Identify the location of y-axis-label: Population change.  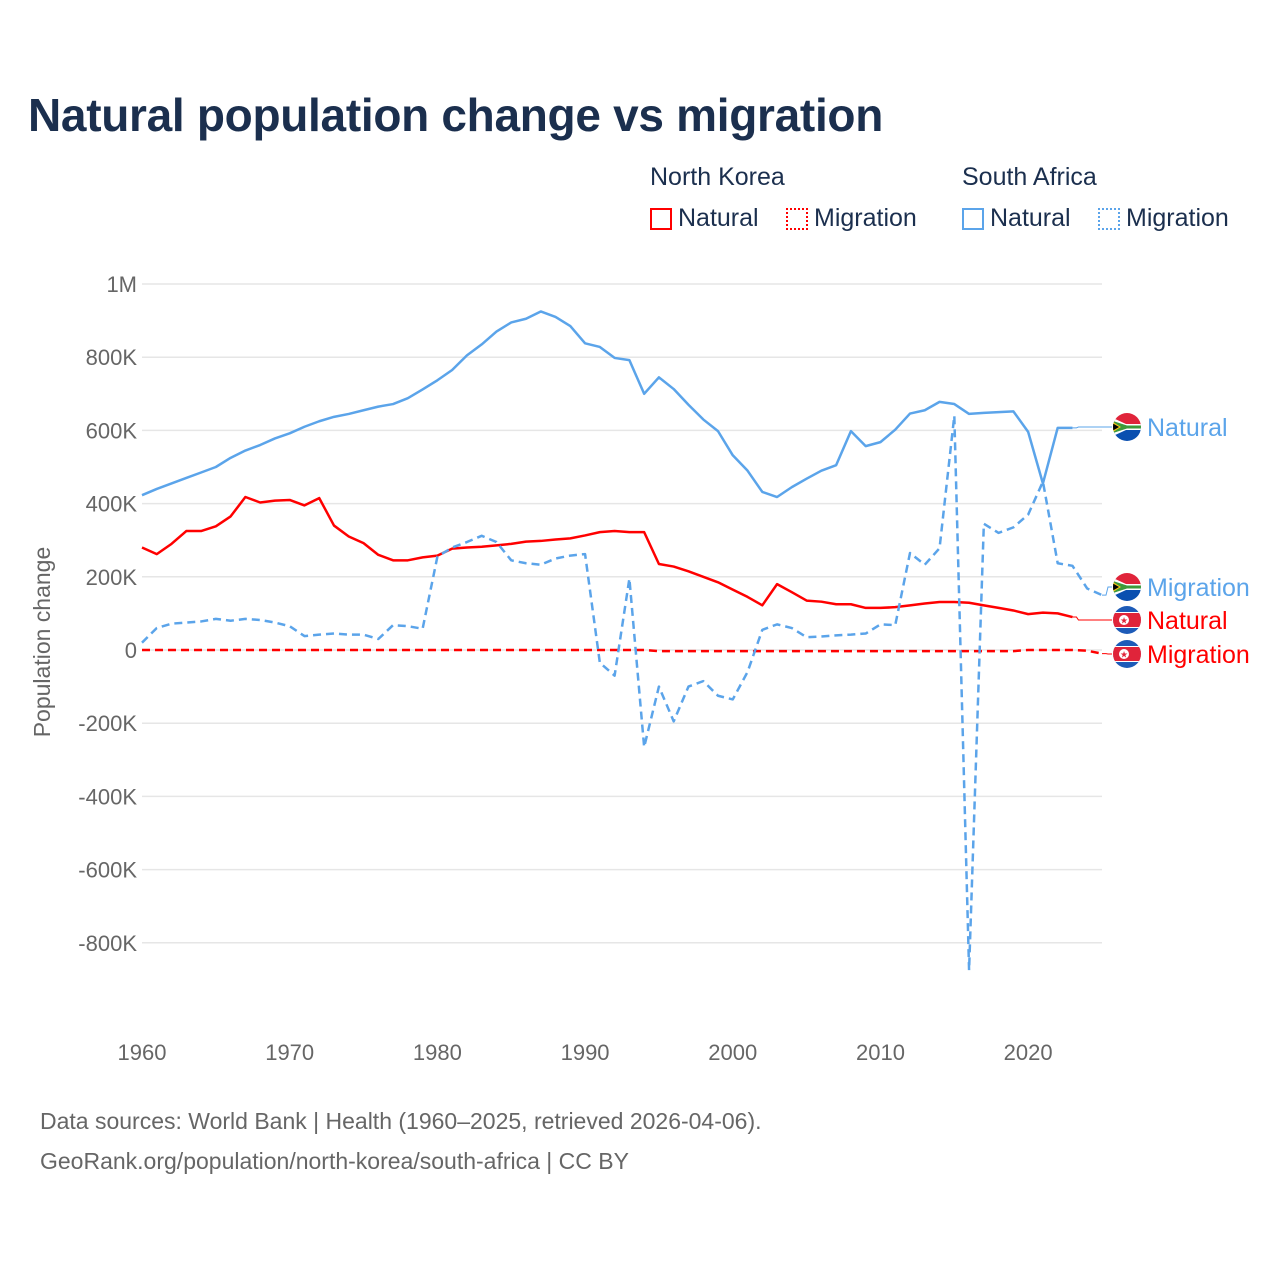
(42, 642).